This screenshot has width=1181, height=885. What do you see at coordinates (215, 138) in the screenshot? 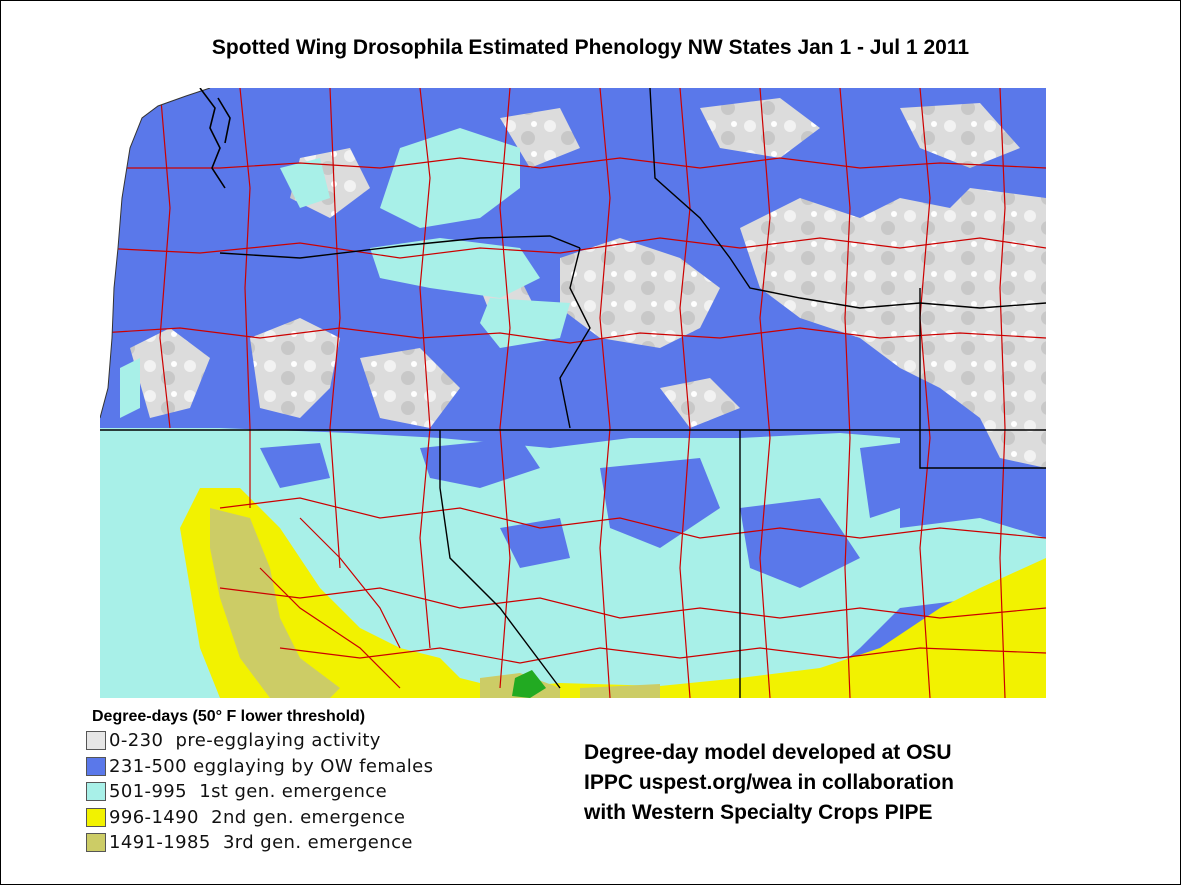
I see `puget-sound` at bounding box center [215, 138].